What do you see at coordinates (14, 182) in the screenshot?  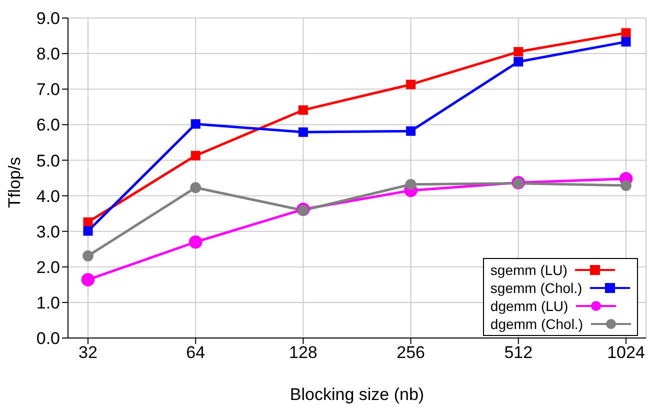 I see `y-axis-title: Tflop/s` at bounding box center [14, 182].